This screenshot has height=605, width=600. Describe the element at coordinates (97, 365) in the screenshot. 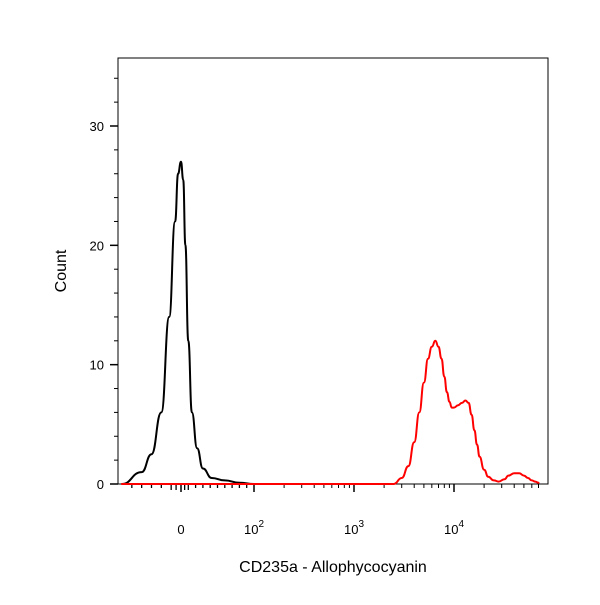

I see `y-tick-label: 10` at that location.